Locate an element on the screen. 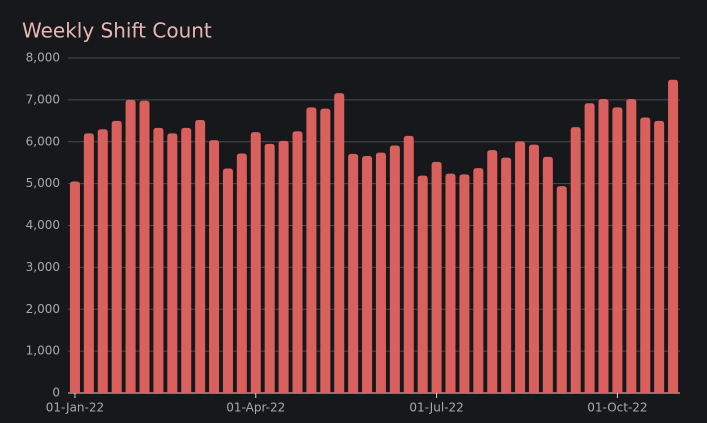 The image size is (707, 423). x-tick-label: 01-Jul-22 is located at coordinates (436, 408).